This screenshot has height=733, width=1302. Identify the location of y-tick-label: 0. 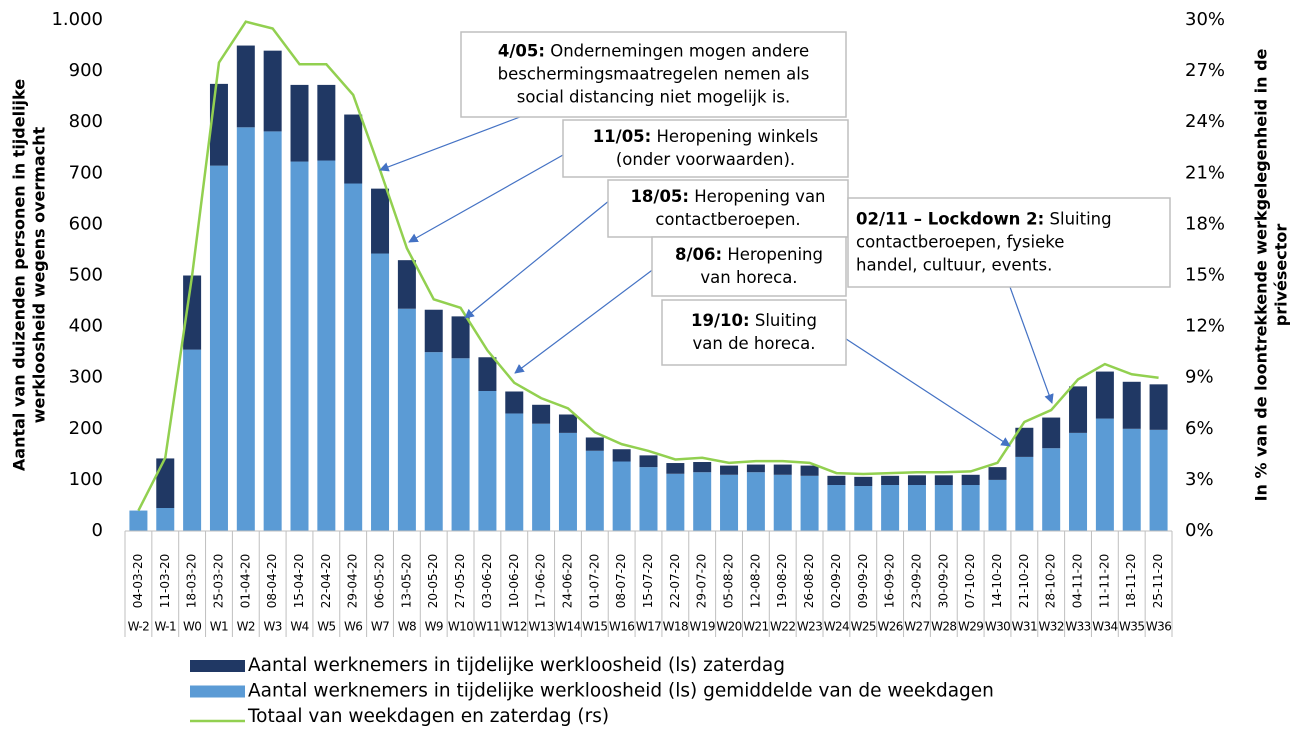
(97, 530).